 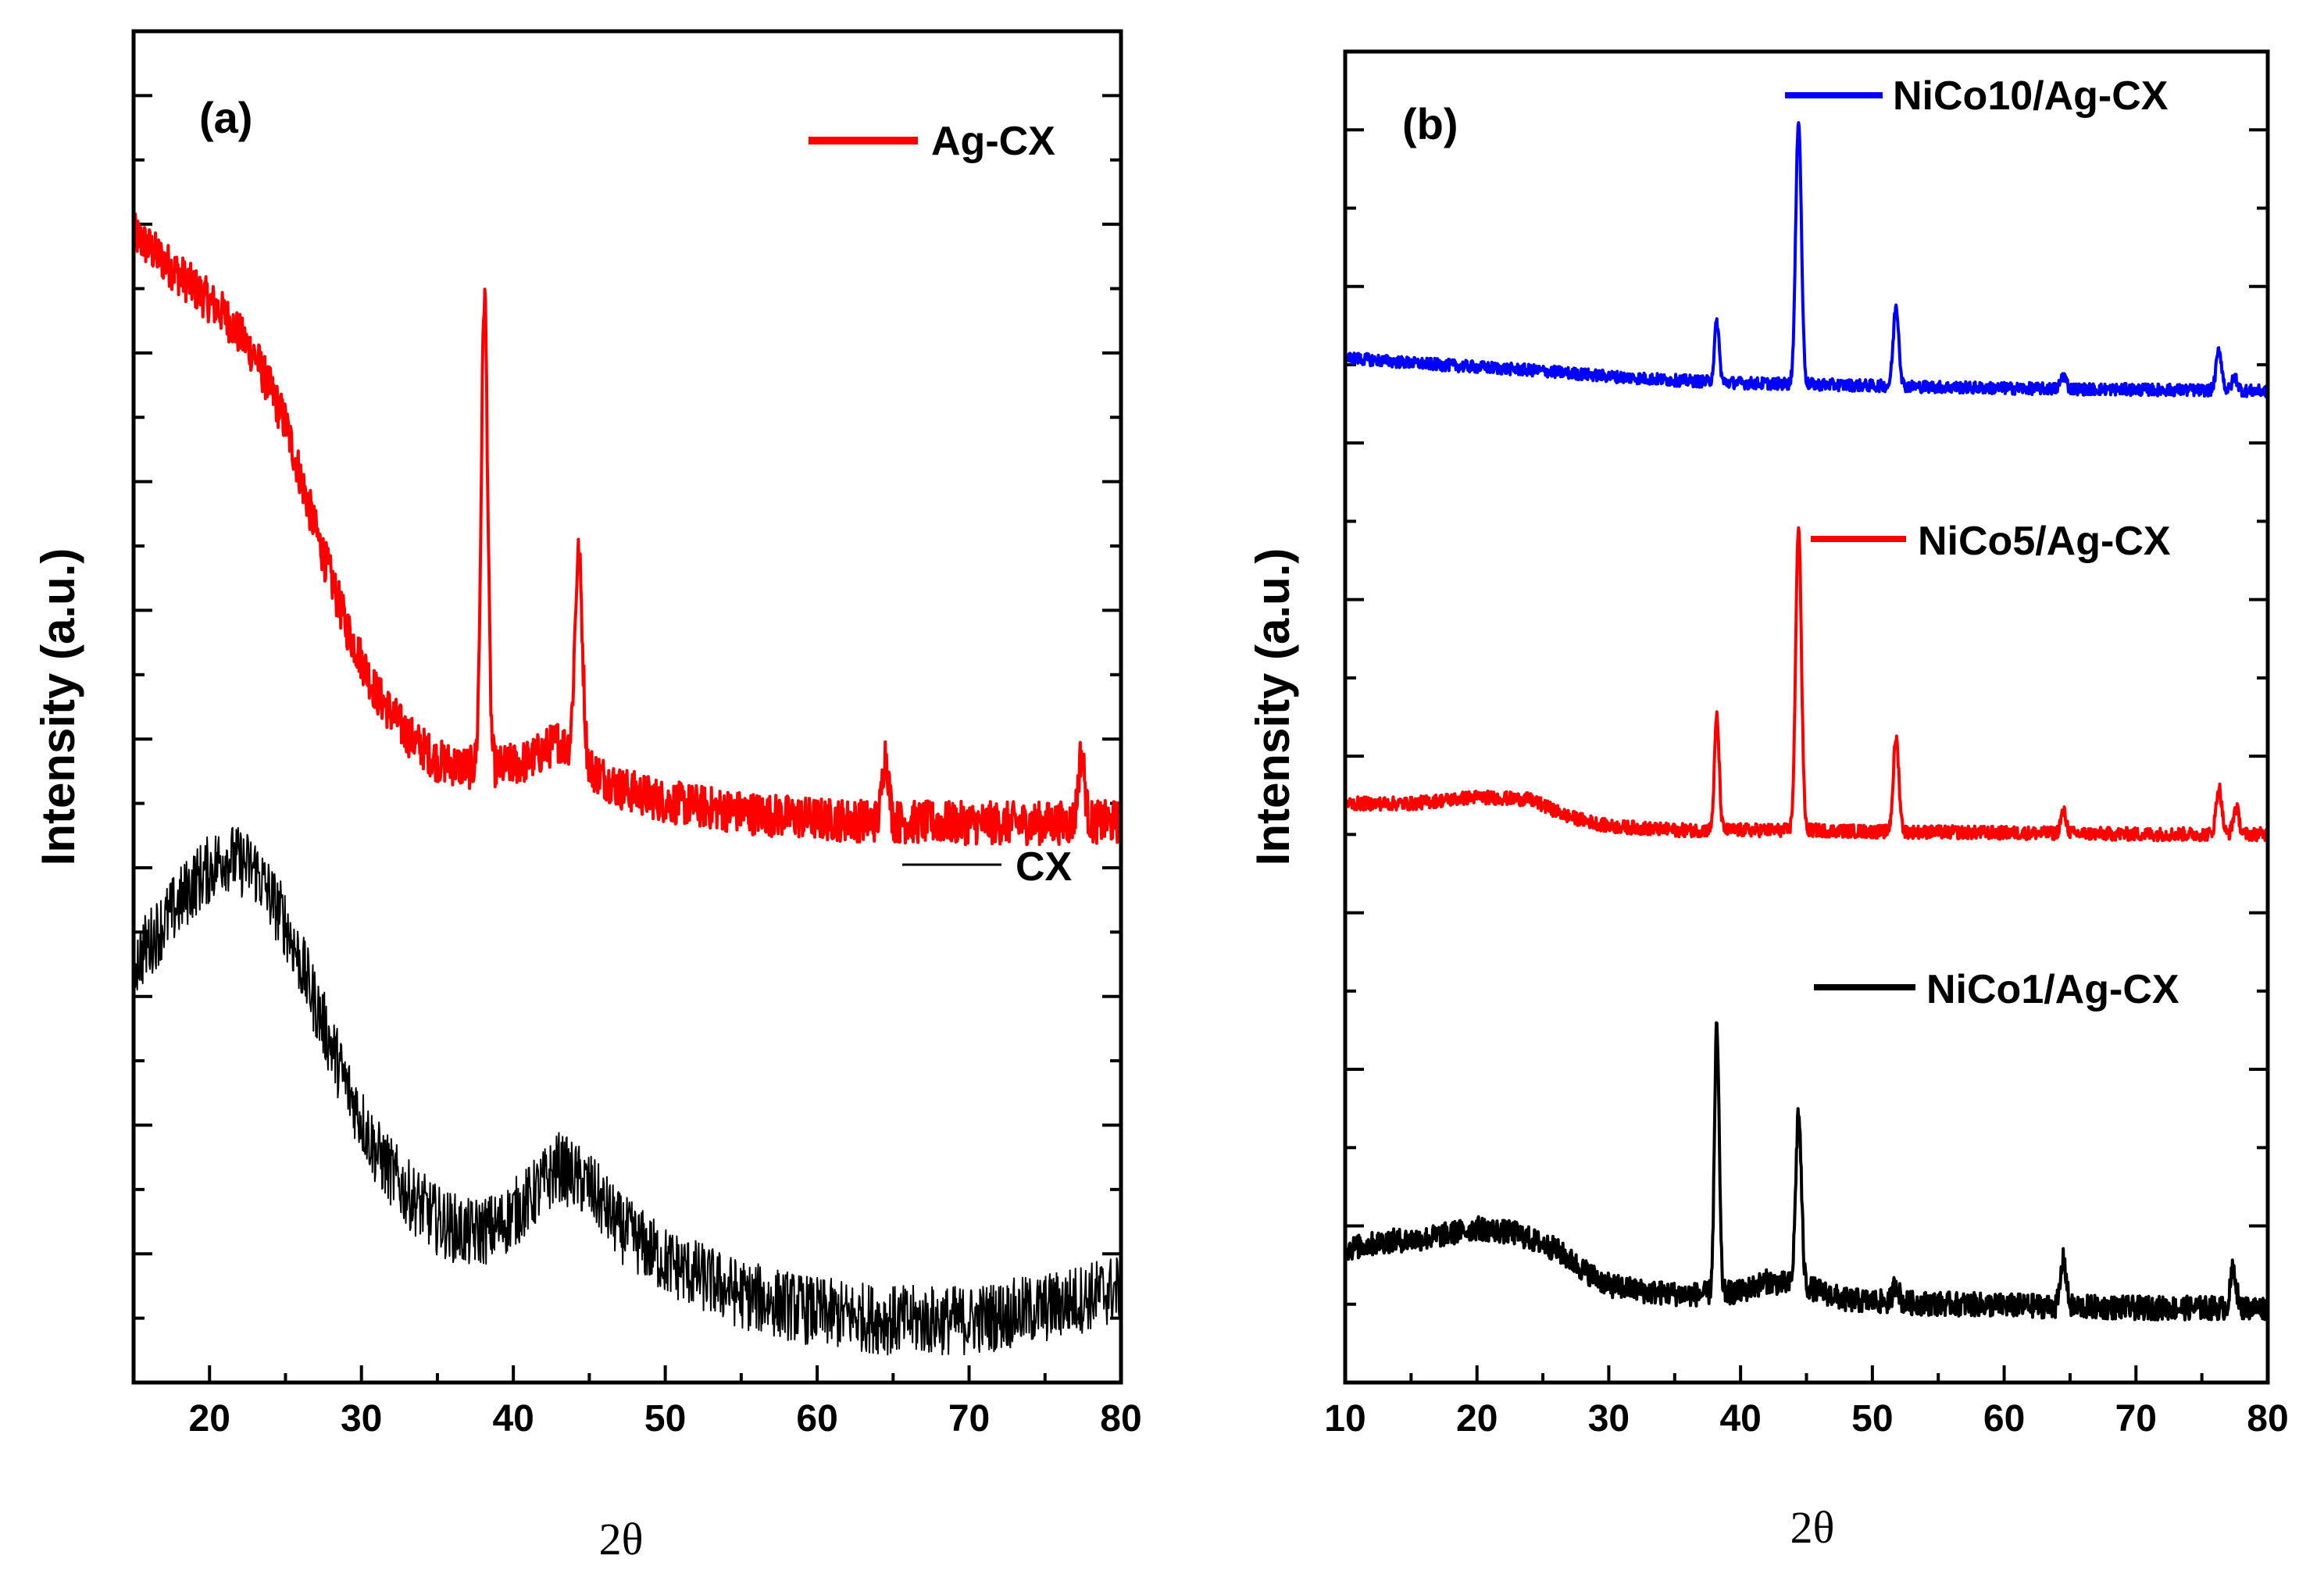 I want to click on series-line-cx, so click(x=627, y=1091).